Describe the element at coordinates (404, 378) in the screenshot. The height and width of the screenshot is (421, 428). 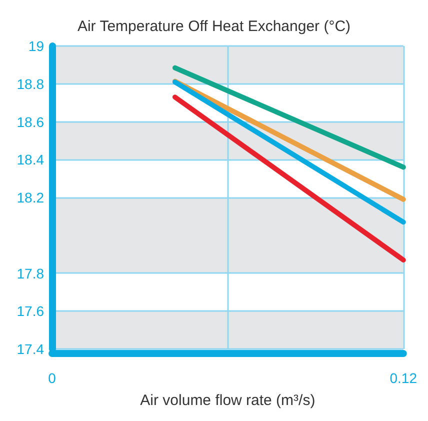
I see `x-tick-label: 0.12` at that location.